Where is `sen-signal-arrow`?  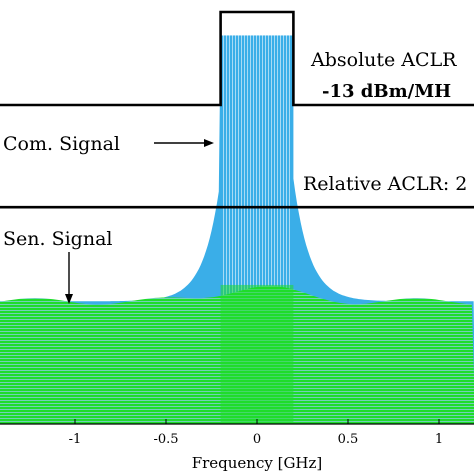
sen-signal-arrow is located at coordinates (69, 278).